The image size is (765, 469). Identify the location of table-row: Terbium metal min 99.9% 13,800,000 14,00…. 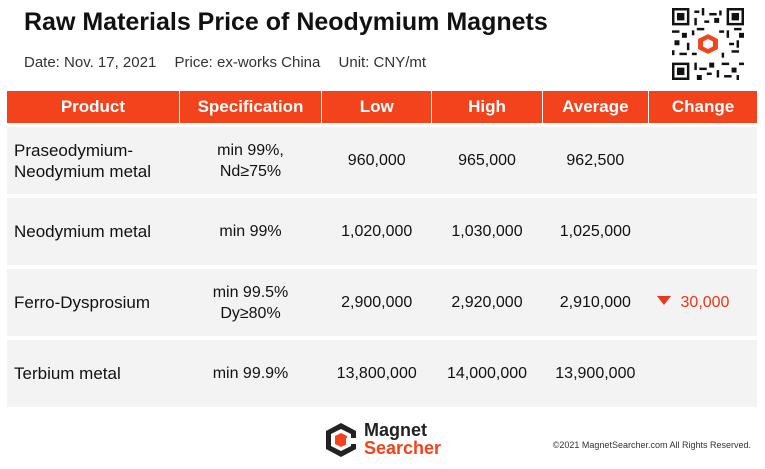
(382, 373).